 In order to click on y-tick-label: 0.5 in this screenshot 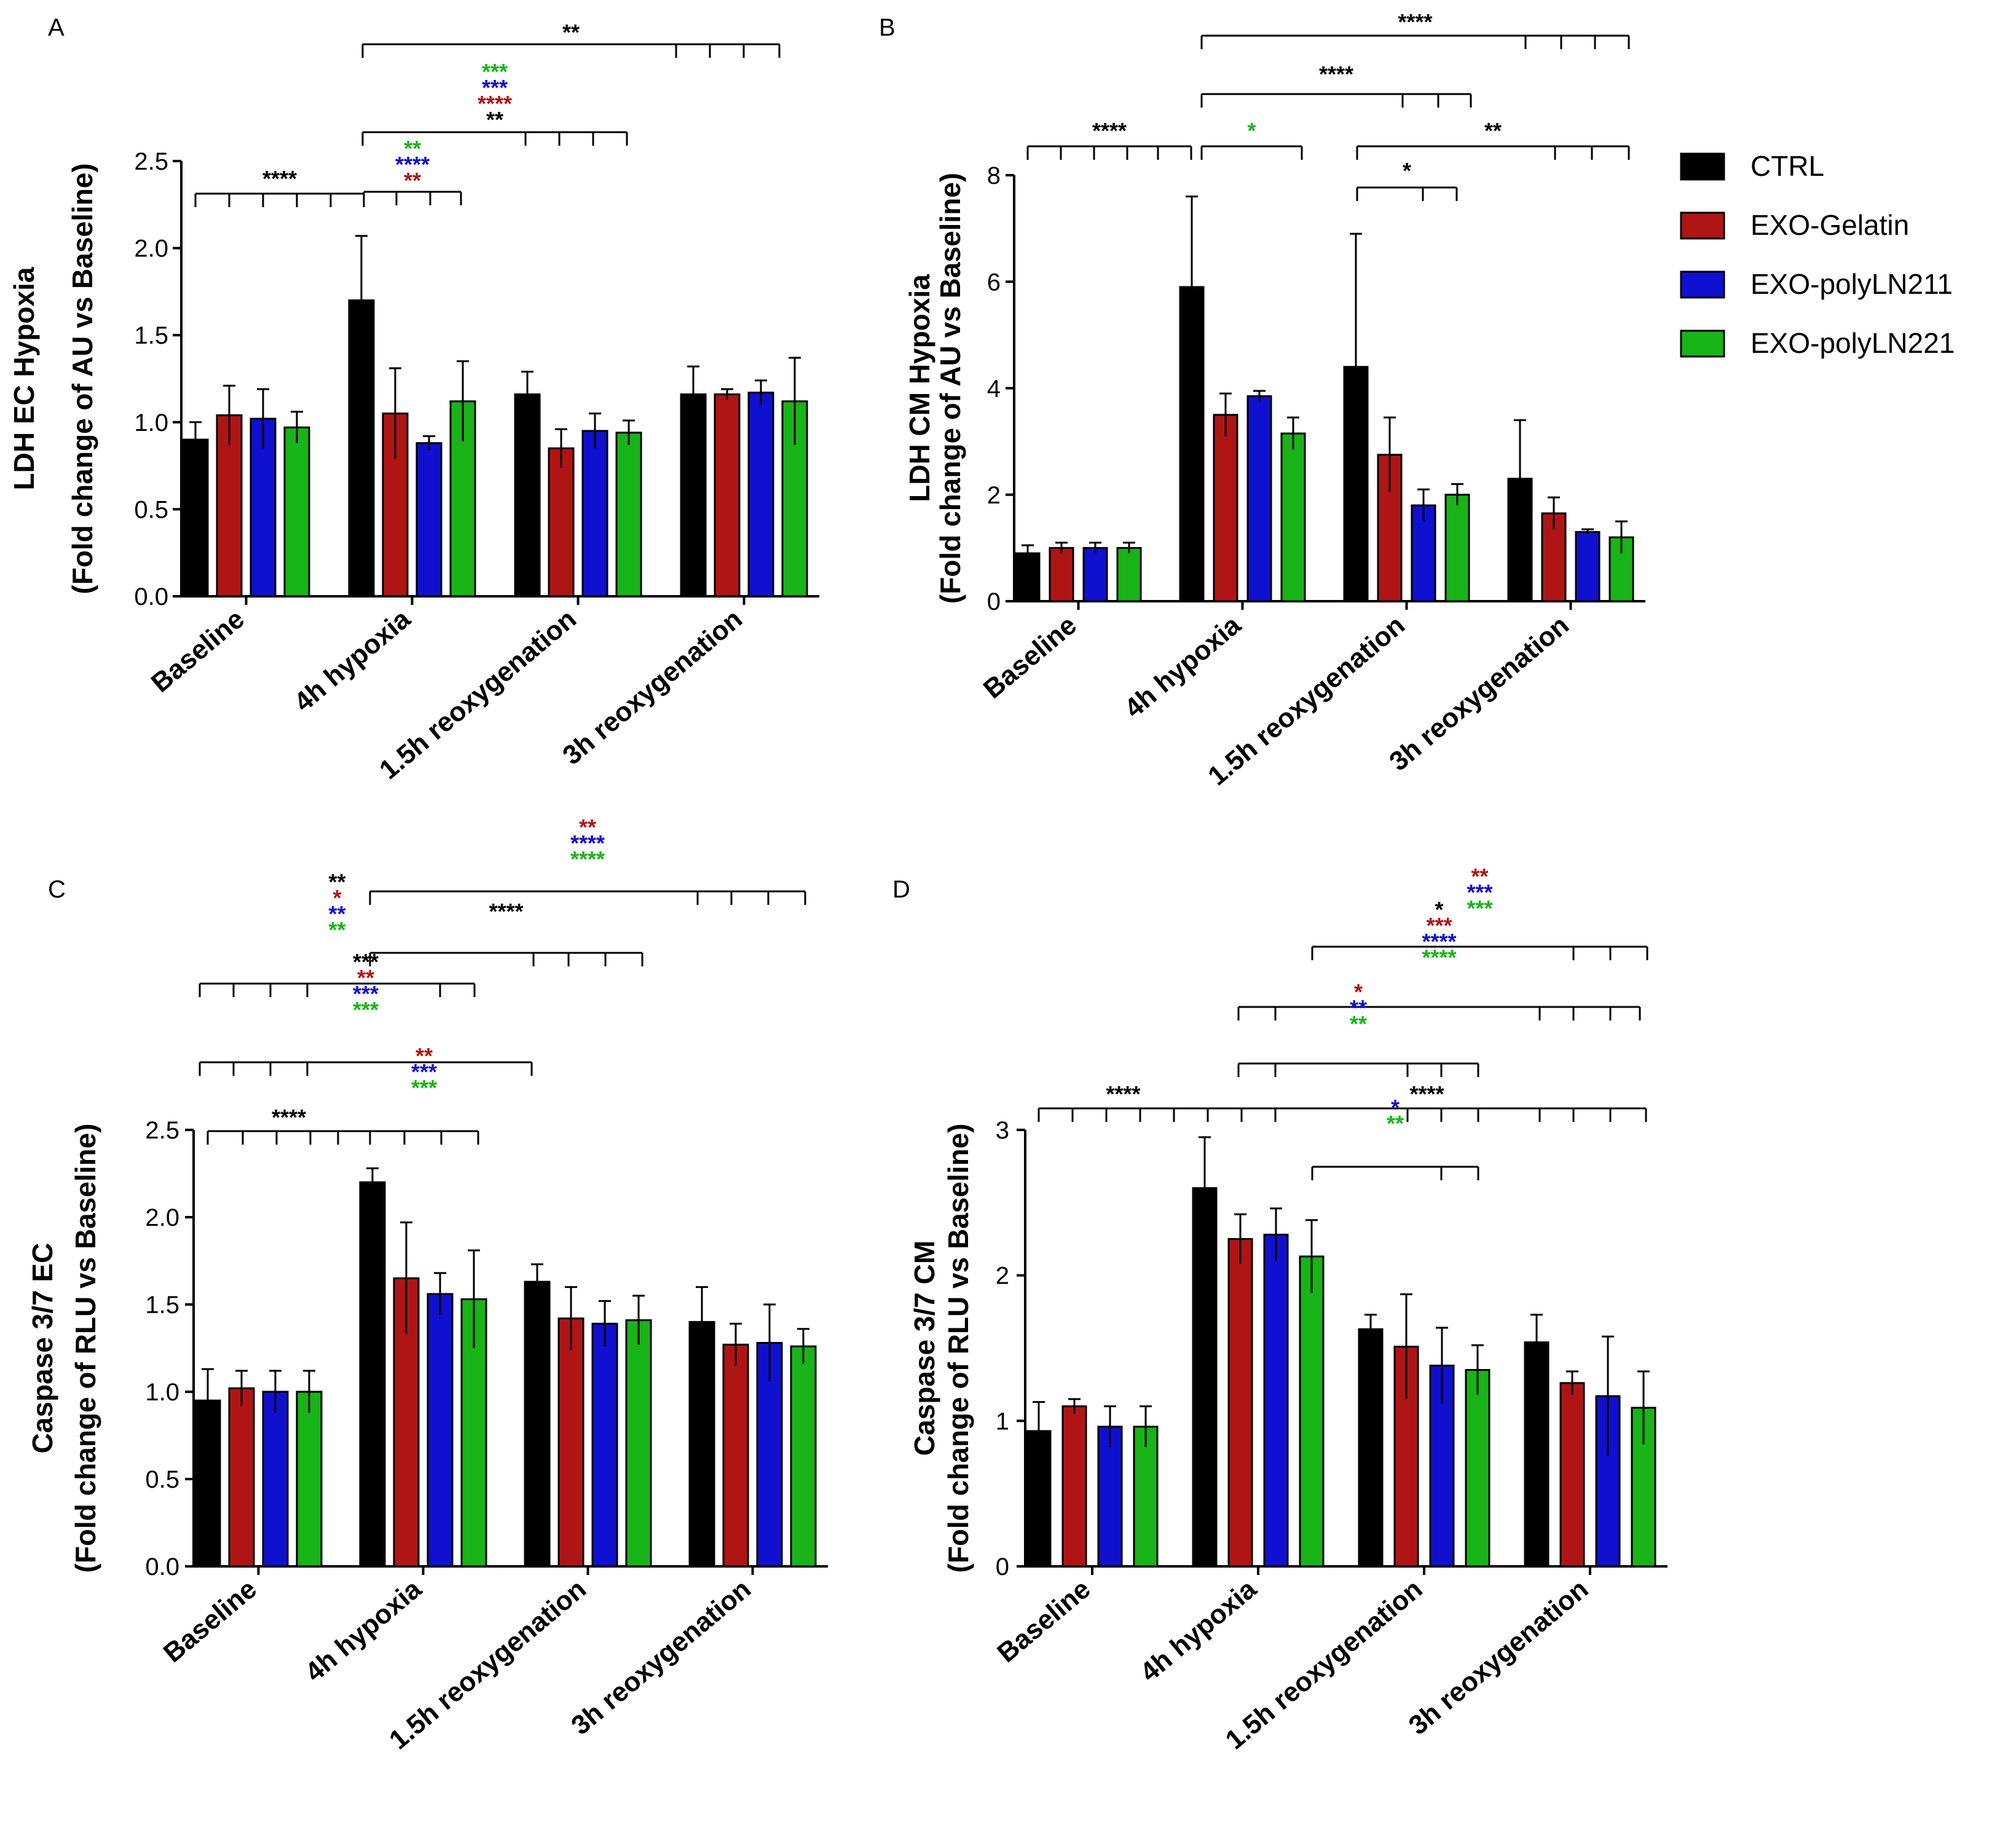, I will do `click(162, 1479)`.